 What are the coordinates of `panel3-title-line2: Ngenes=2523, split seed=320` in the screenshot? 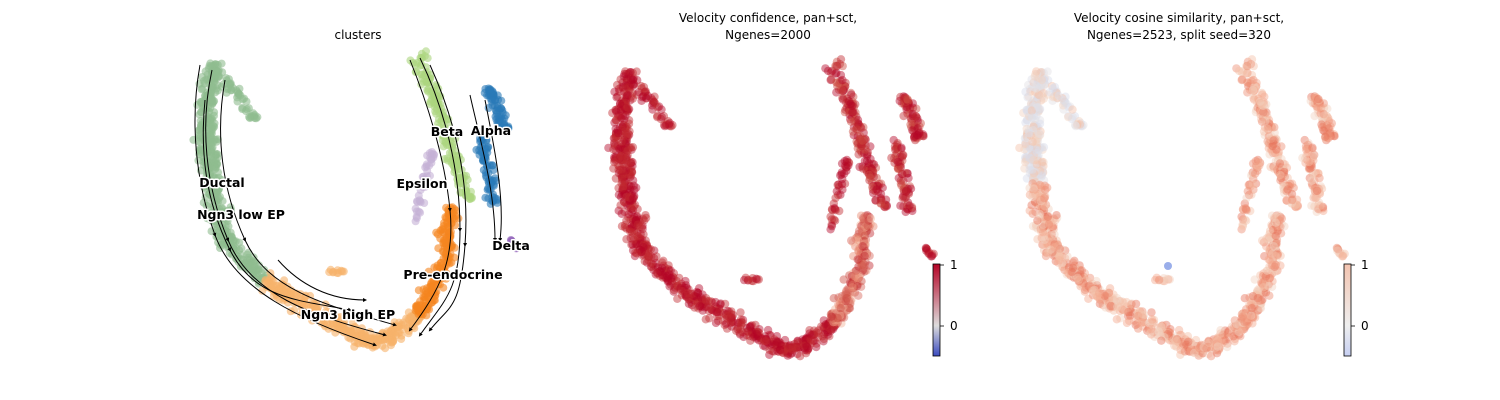 It's located at (1179, 35).